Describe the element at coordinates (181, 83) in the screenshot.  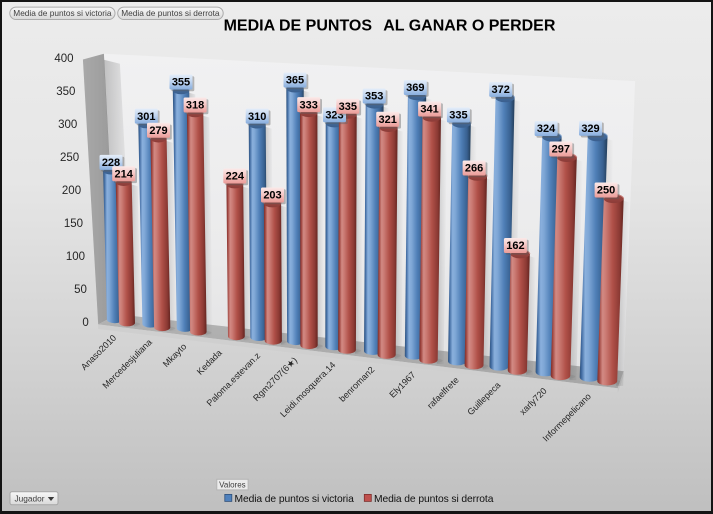
I see `svg-text: 355` at that location.